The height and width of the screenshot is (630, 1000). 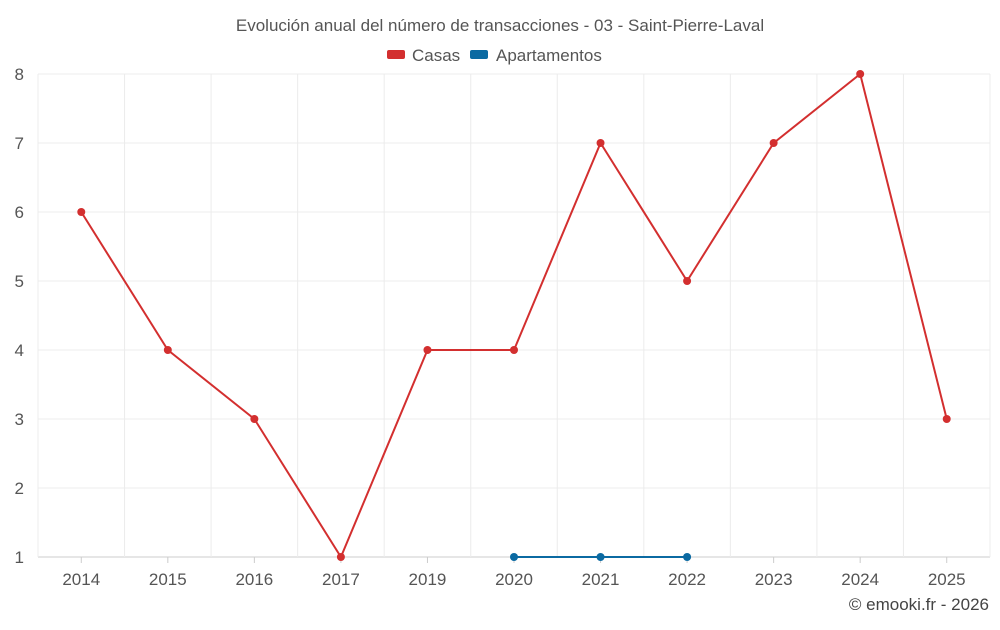 I want to click on data-point-casas-2022, so click(x=687, y=281).